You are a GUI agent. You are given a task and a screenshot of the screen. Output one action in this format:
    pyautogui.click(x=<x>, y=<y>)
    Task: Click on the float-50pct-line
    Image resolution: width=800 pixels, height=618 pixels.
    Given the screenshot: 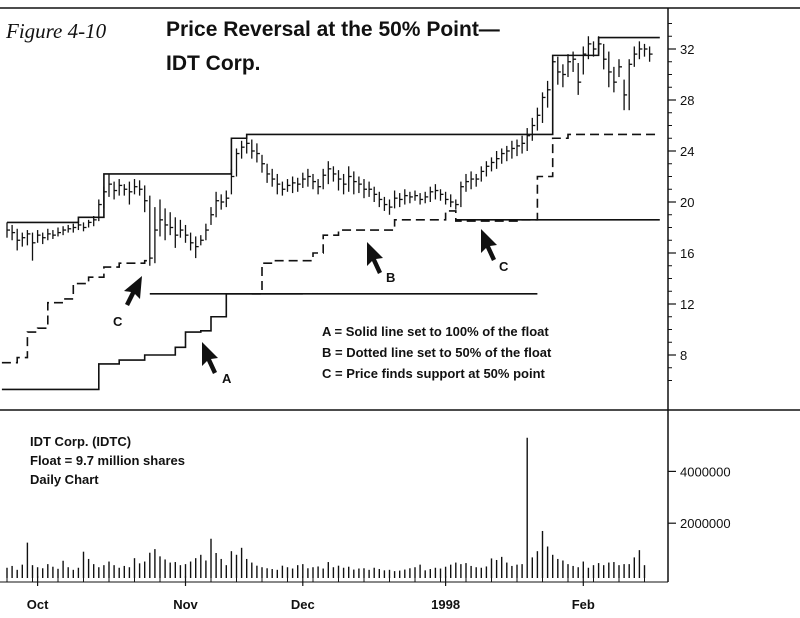 What is the action you would take?
    pyautogui.click(x=75, y=311)
    